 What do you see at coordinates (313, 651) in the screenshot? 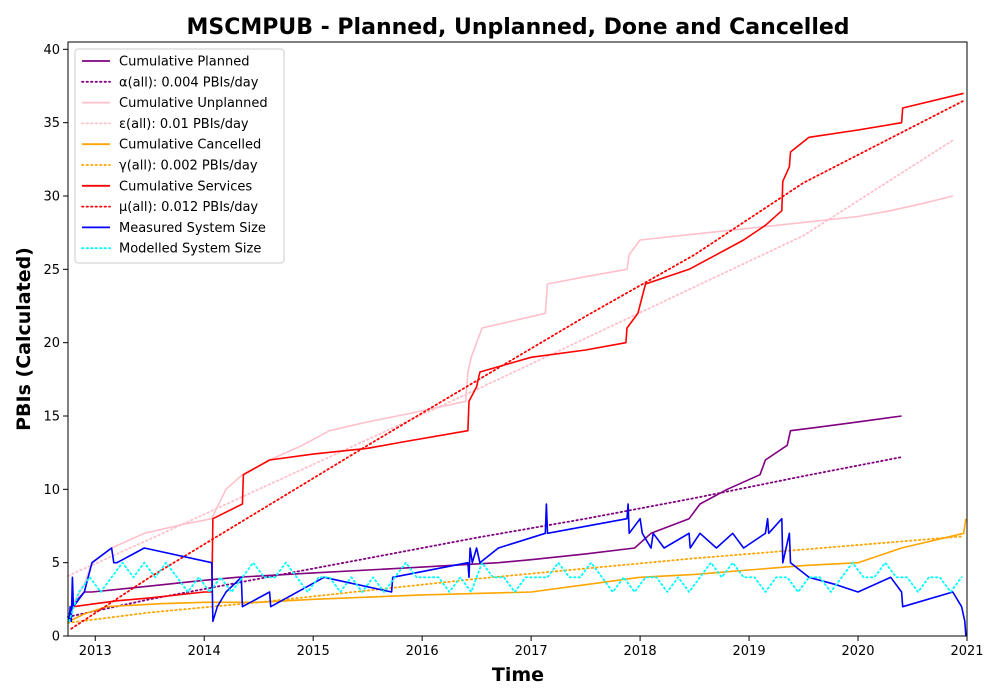
I see `x-tick-label: 2015` at bounding box center [313, 651].